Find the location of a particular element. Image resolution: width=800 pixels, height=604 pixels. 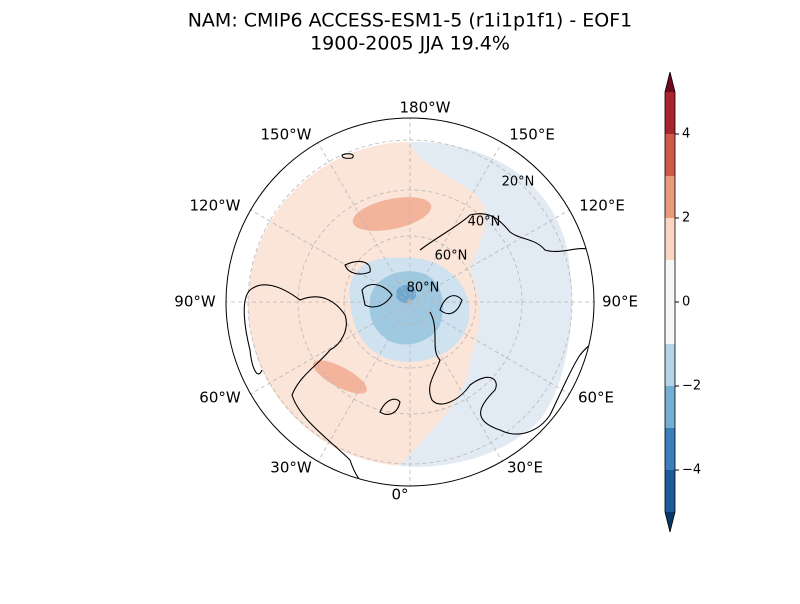

longitude-label: 60°W is located at coordinates (220, 398).